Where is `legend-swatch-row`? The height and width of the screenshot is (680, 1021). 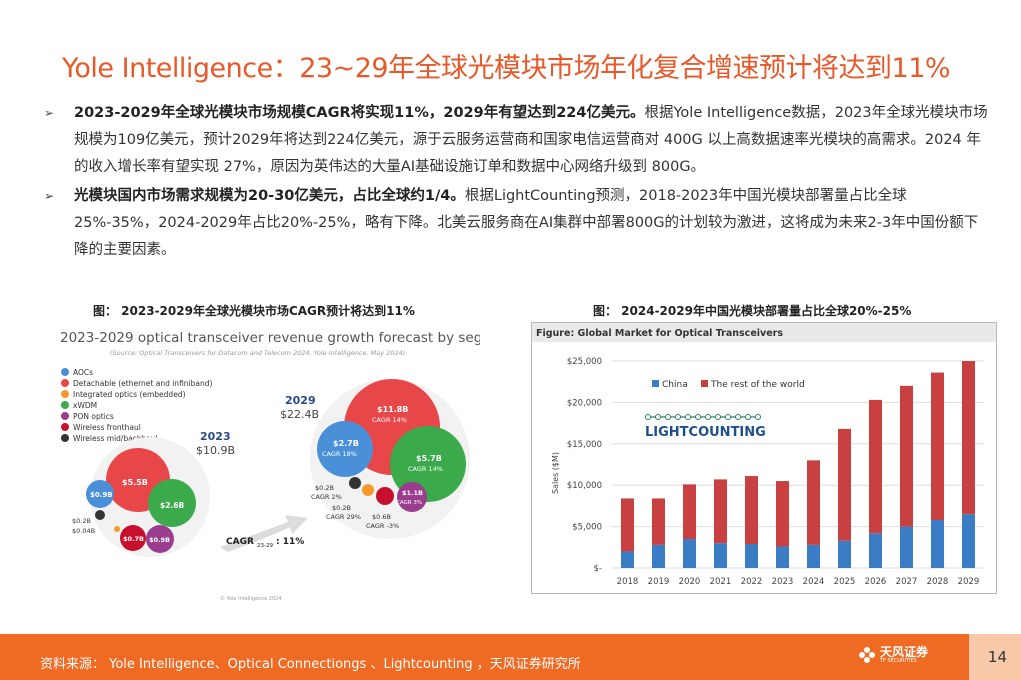
legend-swatch-row is located at coordinates (704, 383).